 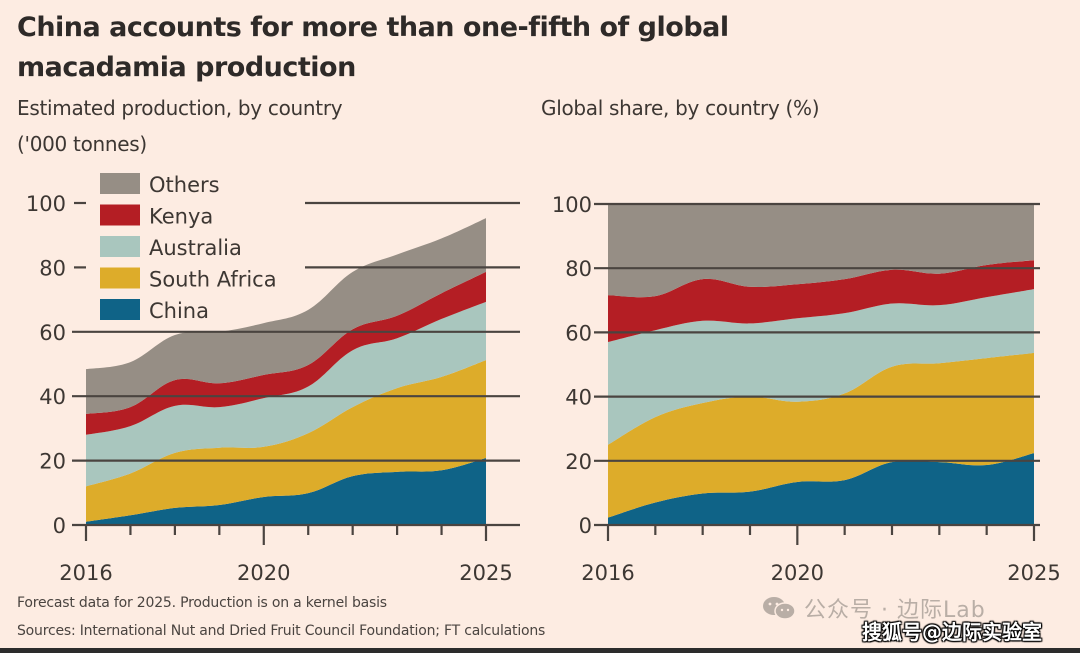 I want to click on wechat-icon, so click(x=779, y=608).